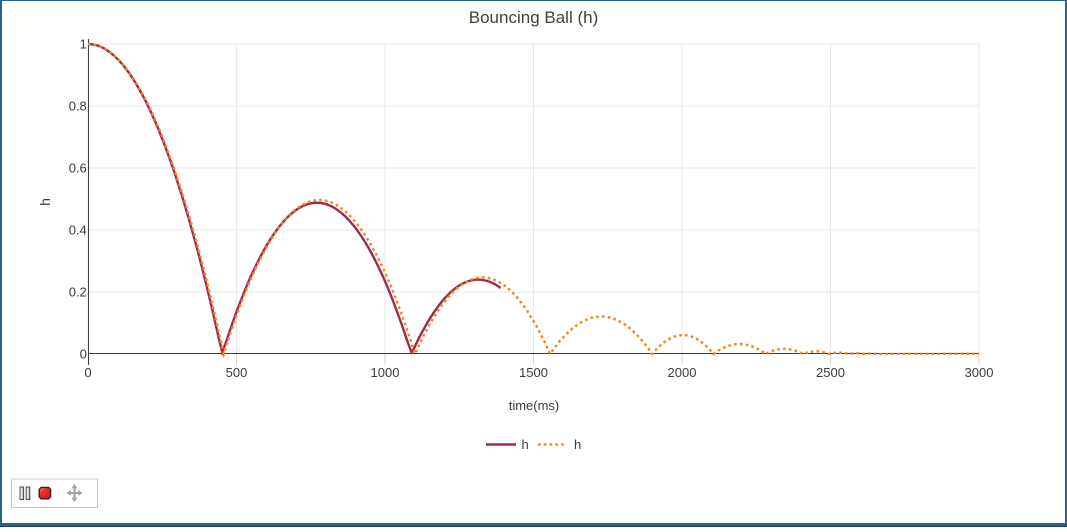 Image resolution: width=1067 pixels, height=532 pixels. What do you see at coordinates (533, 372) in the screenshot?
I see `svg-text: 1500` at bounding box center [533, 372].